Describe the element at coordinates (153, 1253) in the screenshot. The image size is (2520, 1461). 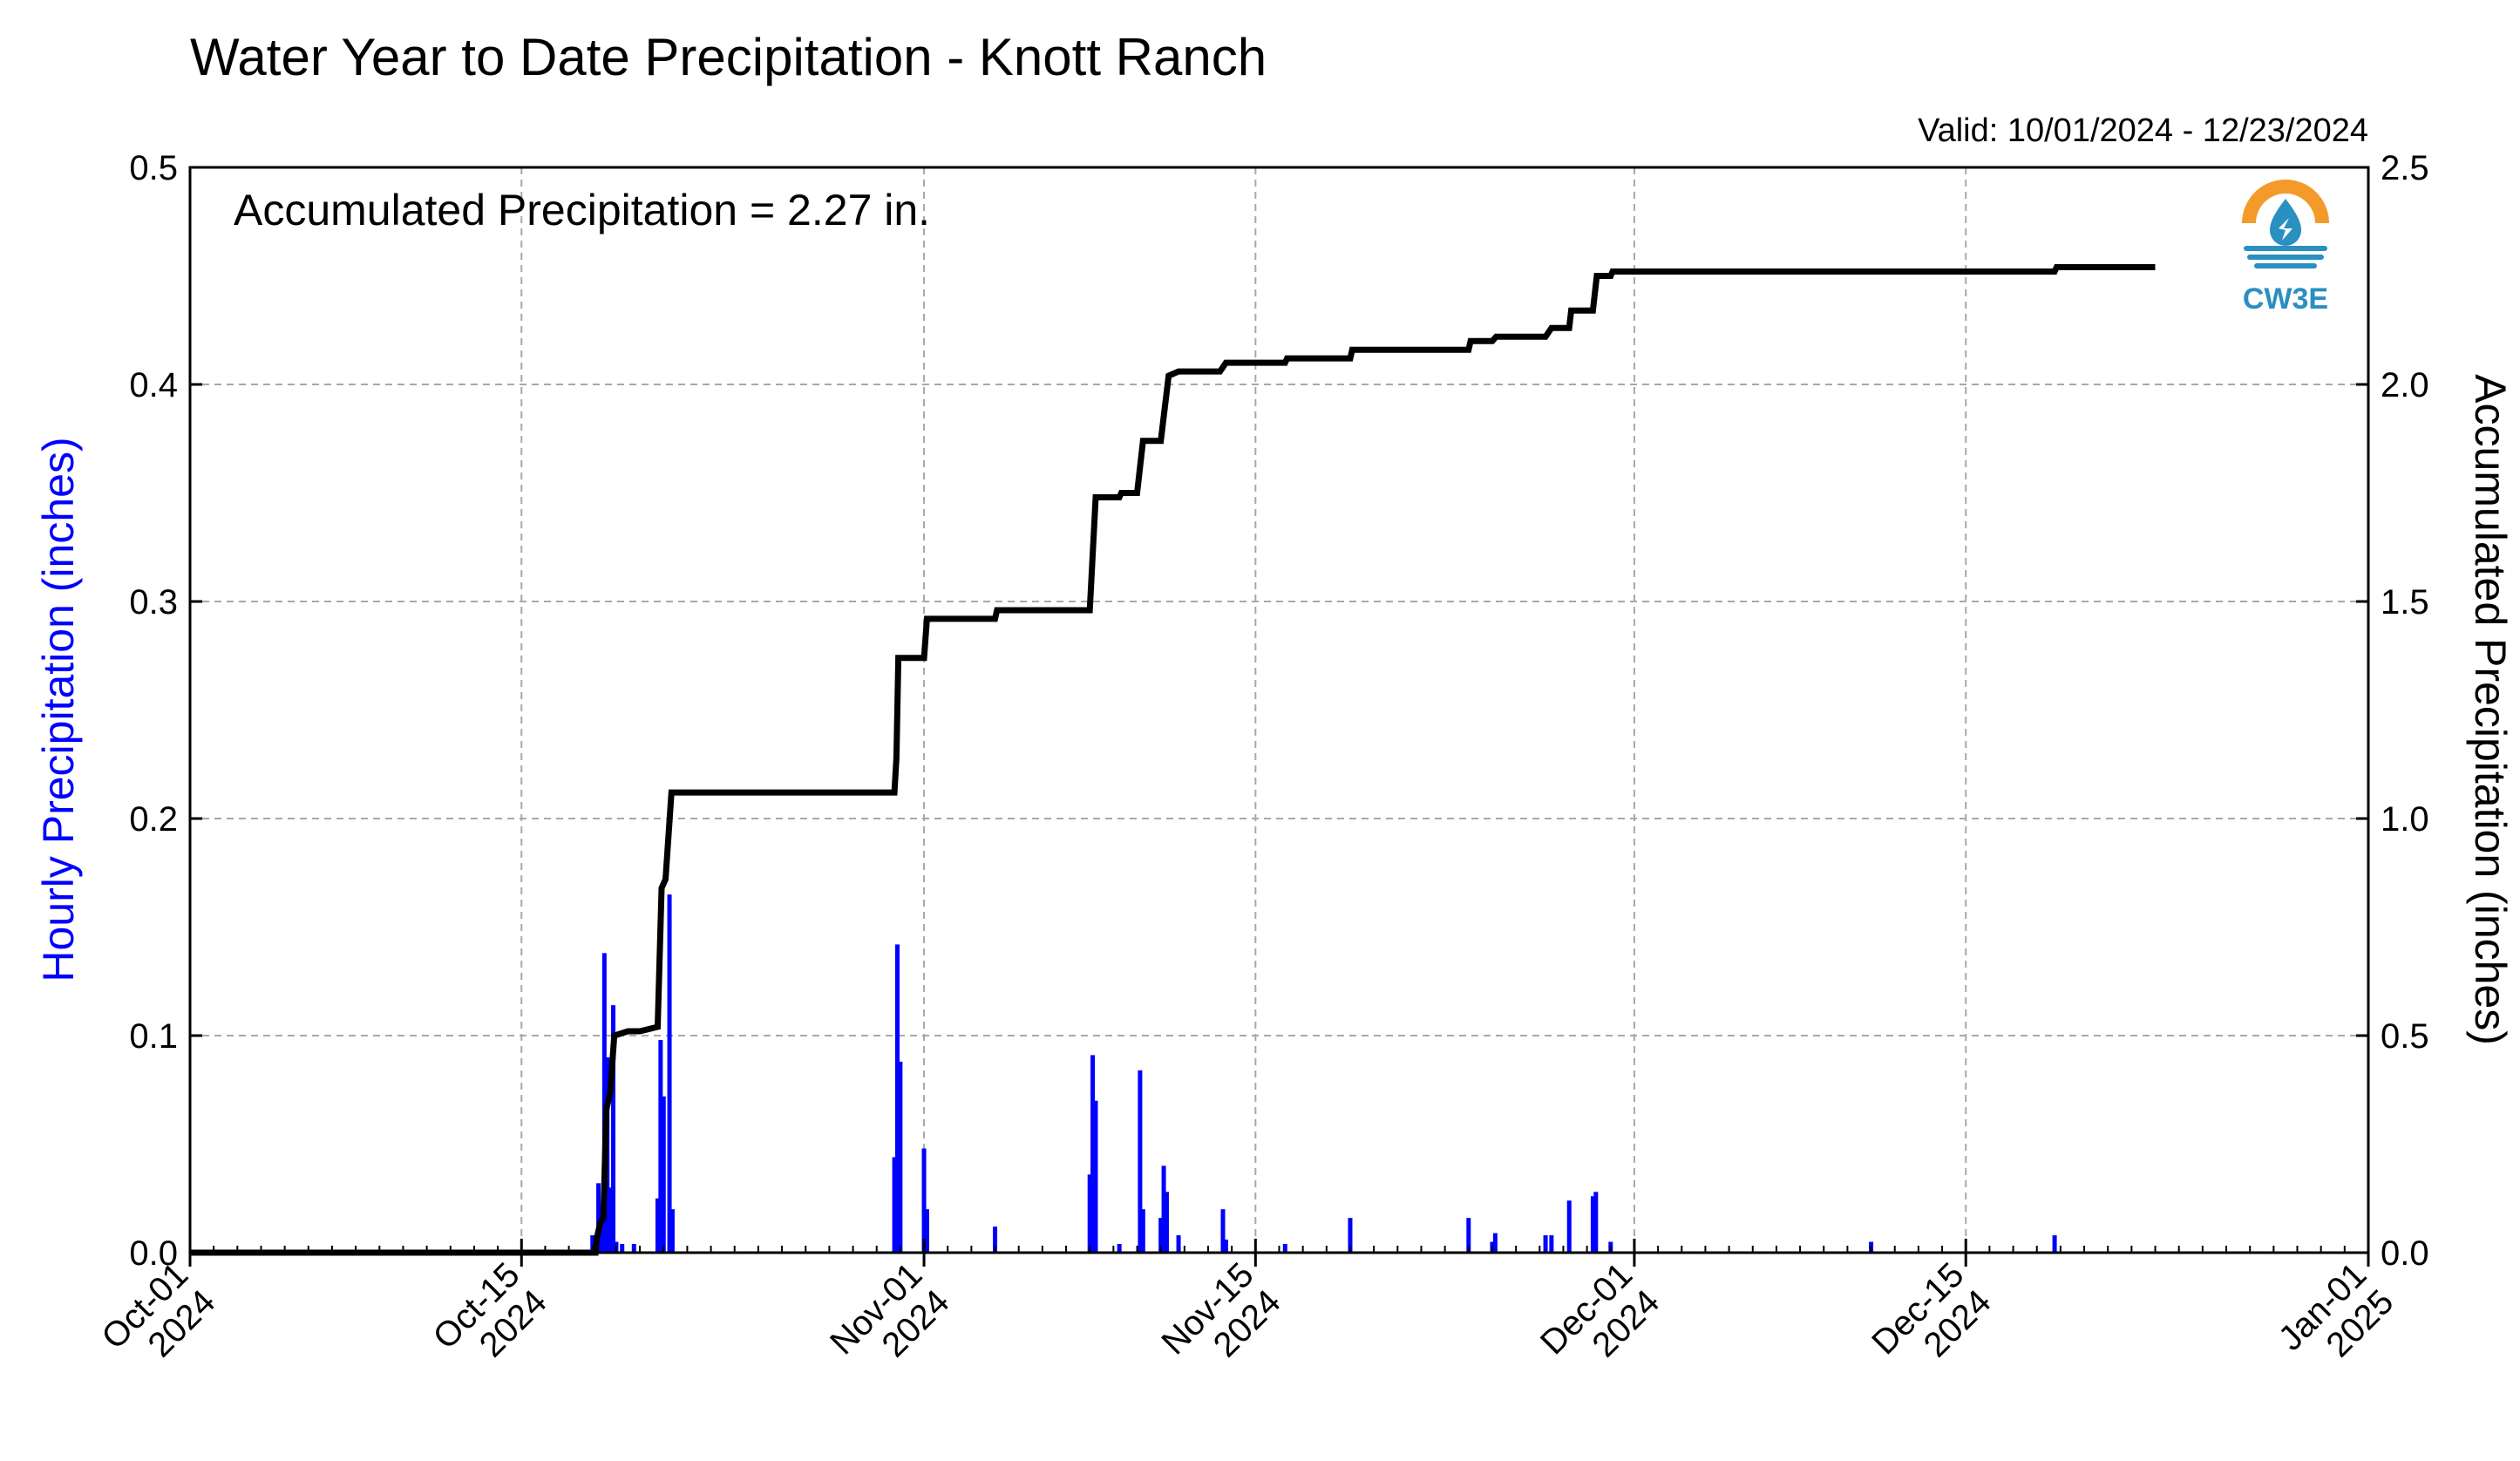
I see `y-tick-label: 0.0` at that location.